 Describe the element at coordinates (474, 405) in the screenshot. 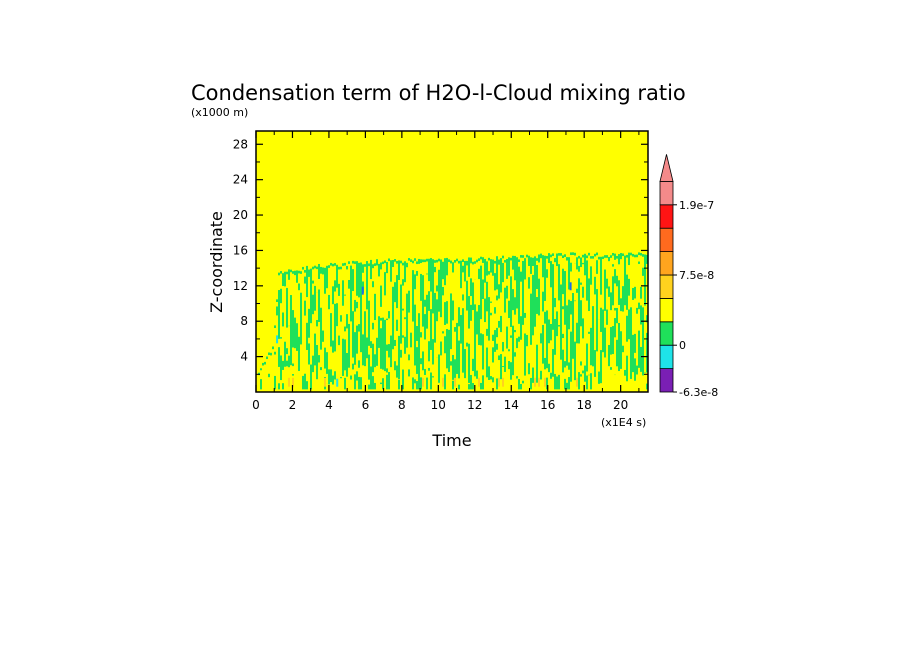

I see `x-tick-label: 12` at that location.